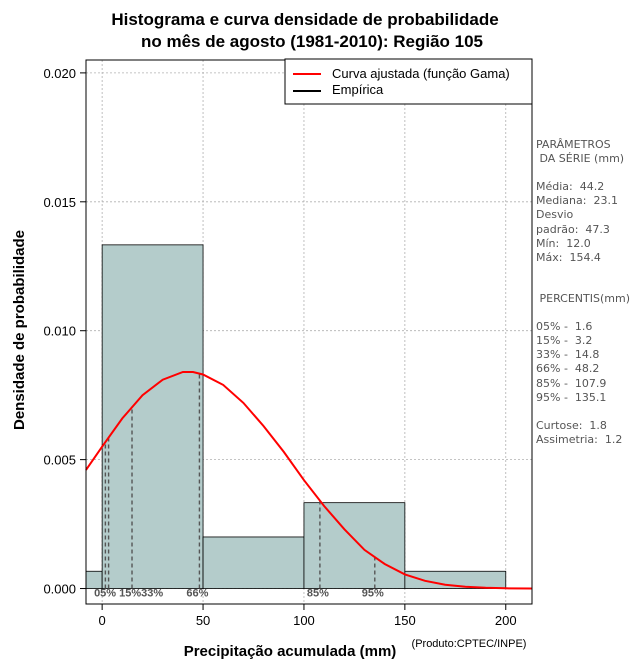 The image size is (640, 660). What do you see at coordinates (304, 620) in the screenshot?
I see `x-tick-label: 100` at bounding box center [304, 620].